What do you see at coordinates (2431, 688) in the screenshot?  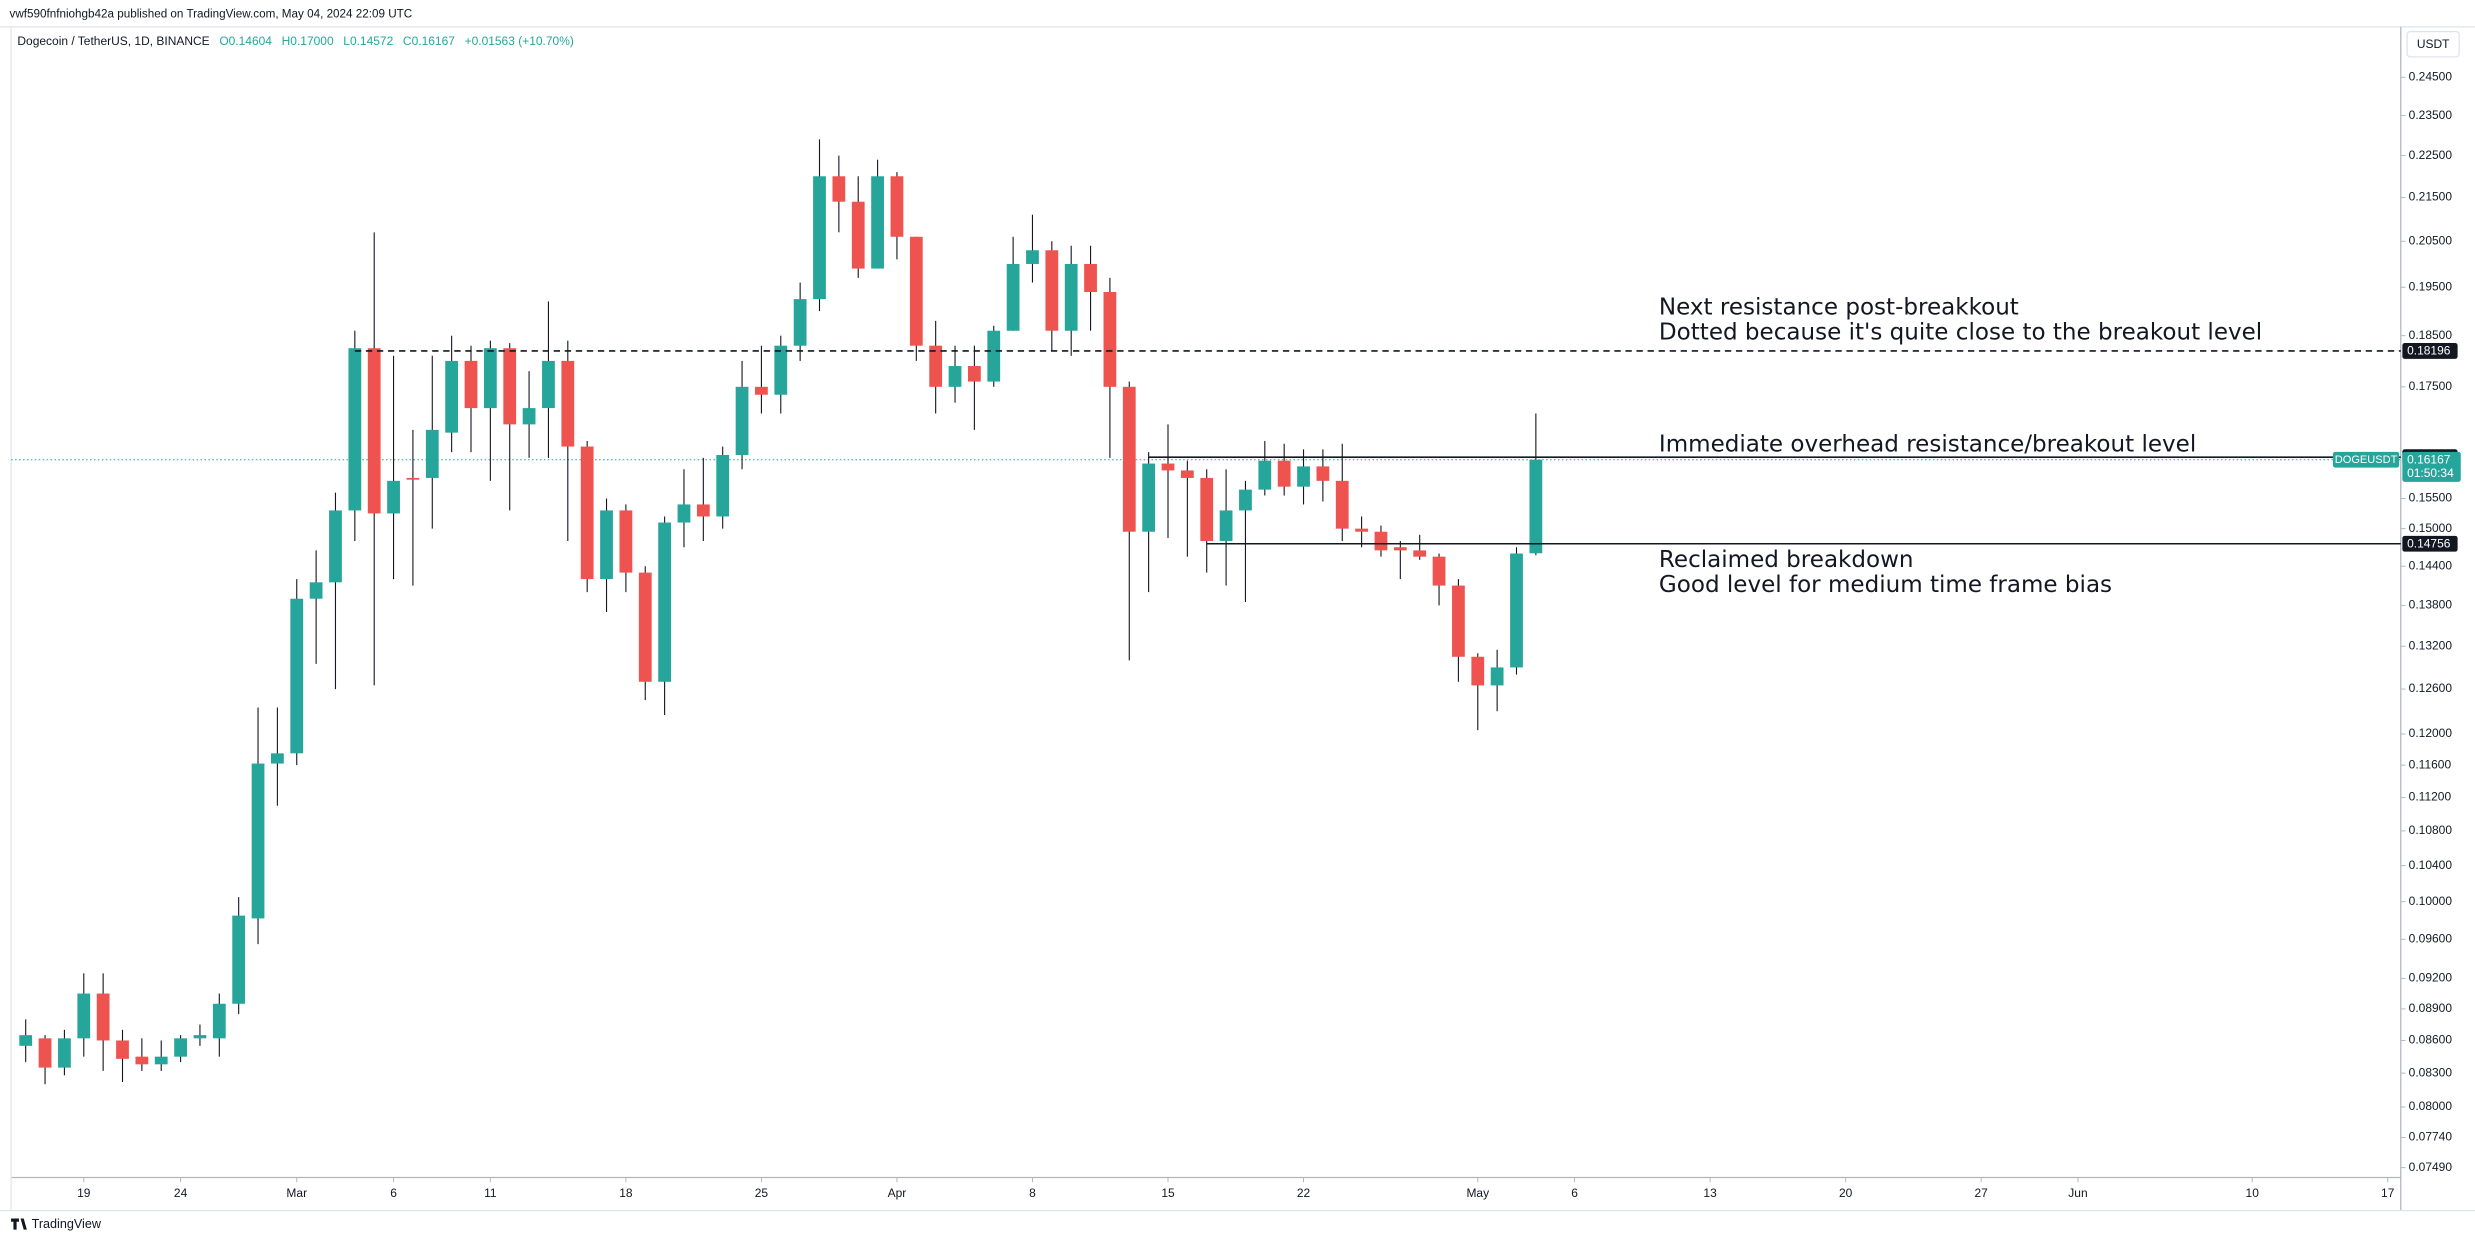 I see `y-tick-label: 0.12600` at bounding box center [2431, 688].